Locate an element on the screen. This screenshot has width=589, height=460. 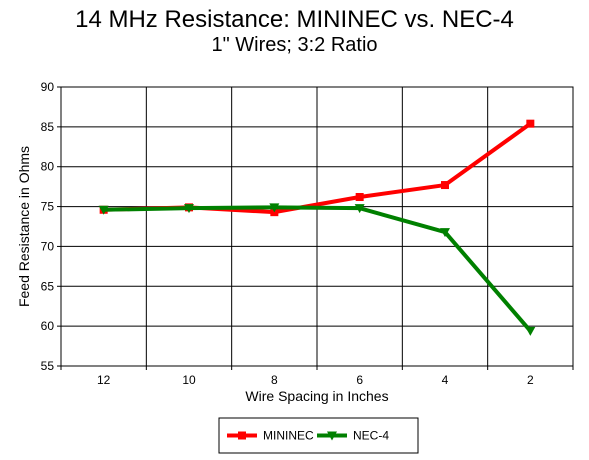
y-tick-labels: 55 60 65 70 75 80 85 90 is located at coordinates (48, 226).